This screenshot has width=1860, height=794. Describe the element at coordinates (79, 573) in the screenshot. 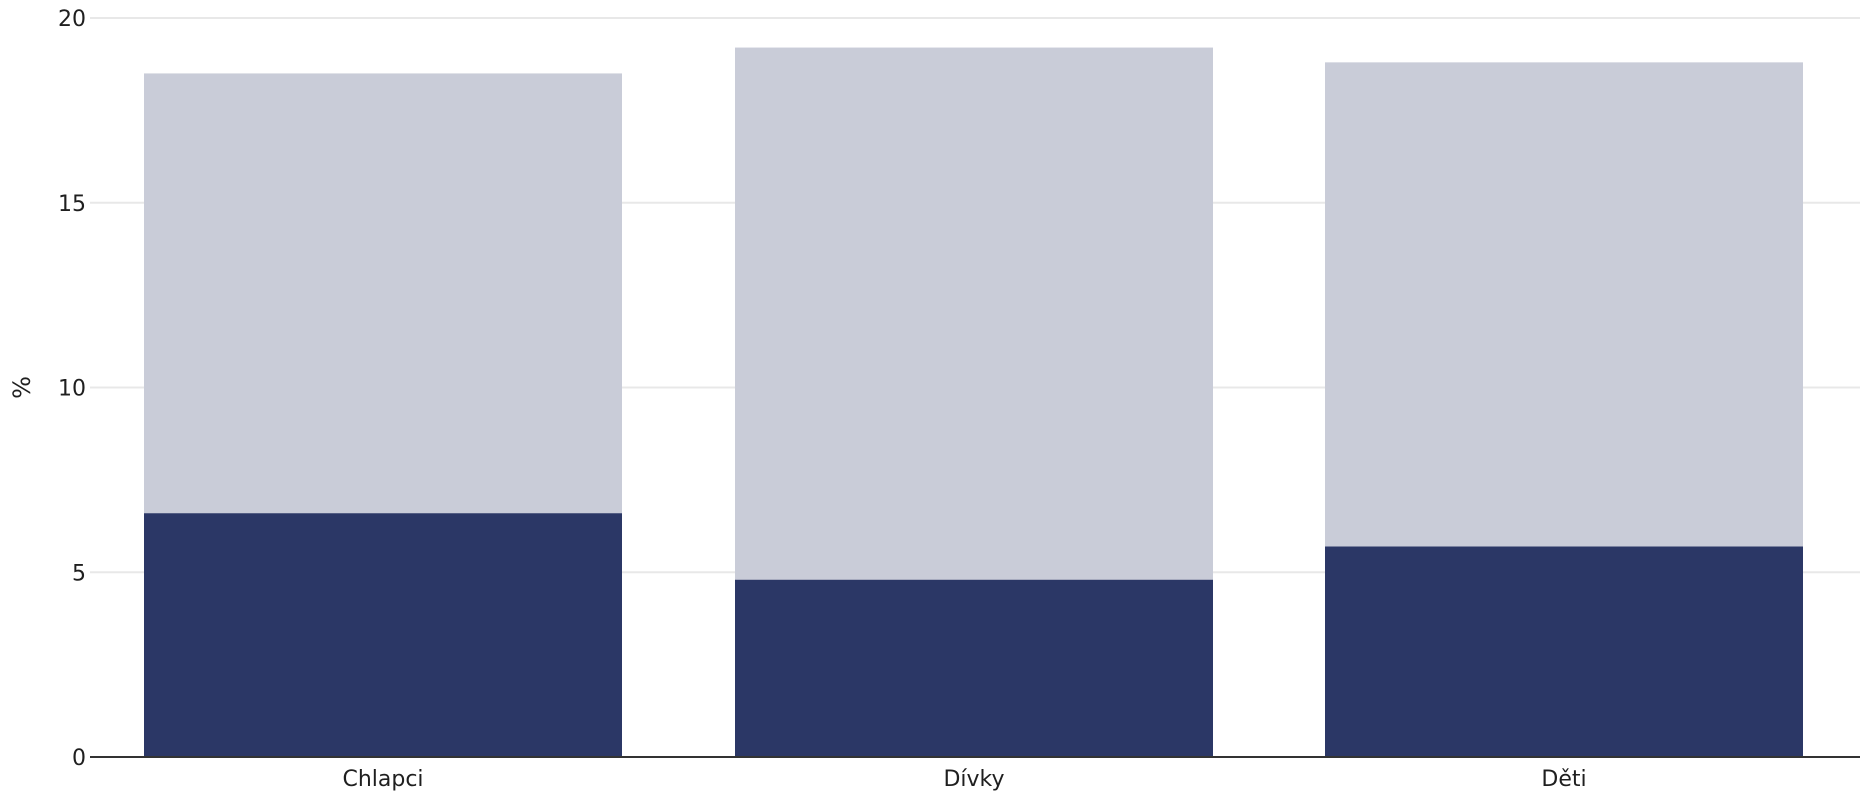

I see `y-tick-label: 5` at that location.